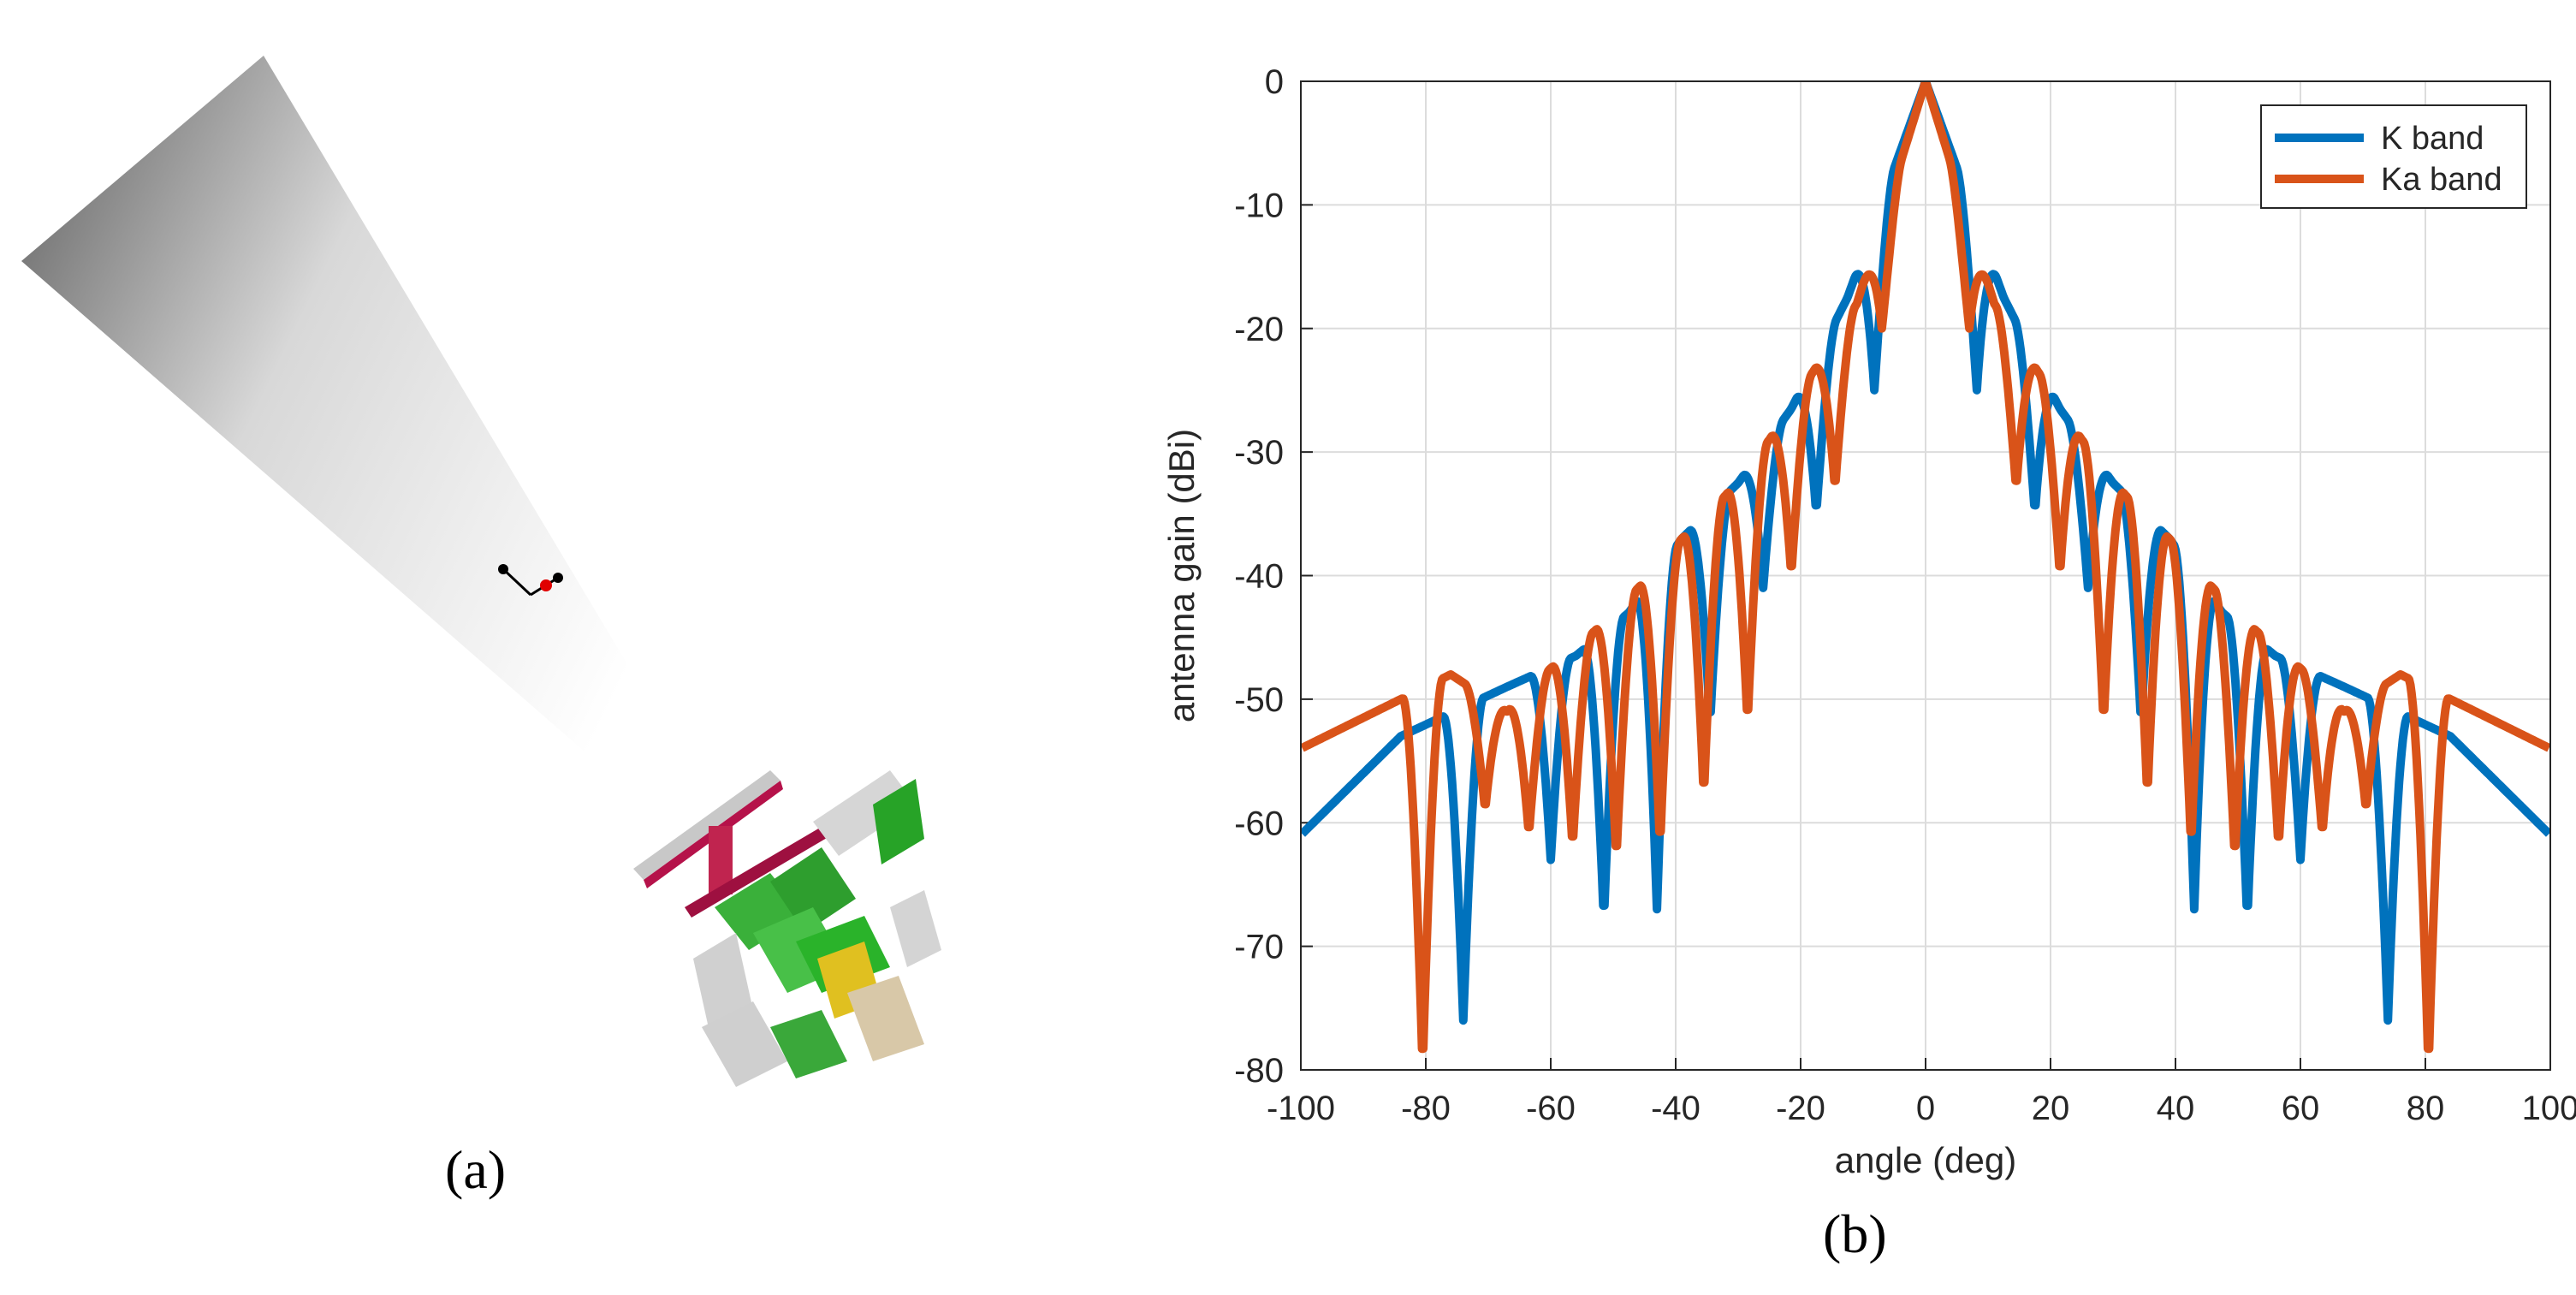  What do you see at coordinates (1259, 947) in the screenshot?
I see `y-tick-label: -70` at bounding box center [1259, 947].